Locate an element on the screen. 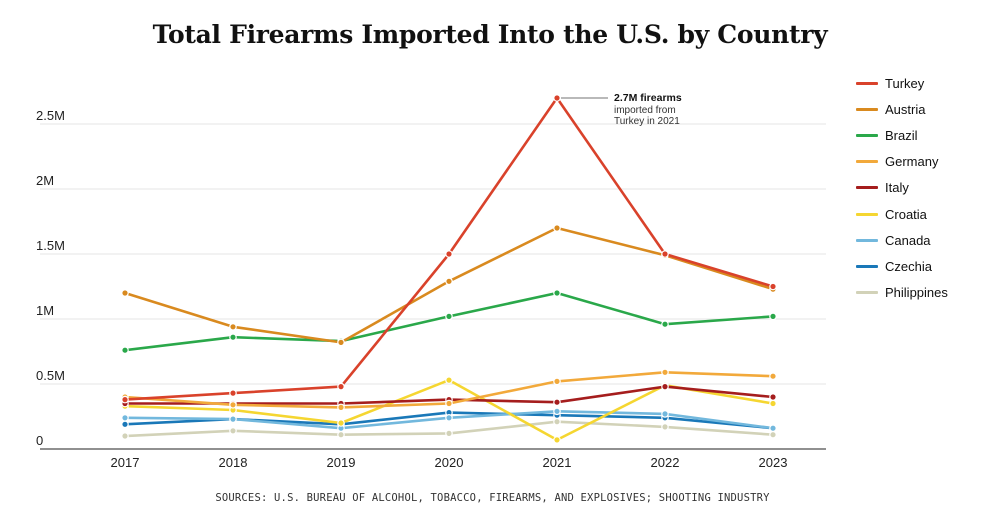 This screenshot has height=528, width=1000. legend-item-croatia: Croatia is located at coordinates (902, 214).